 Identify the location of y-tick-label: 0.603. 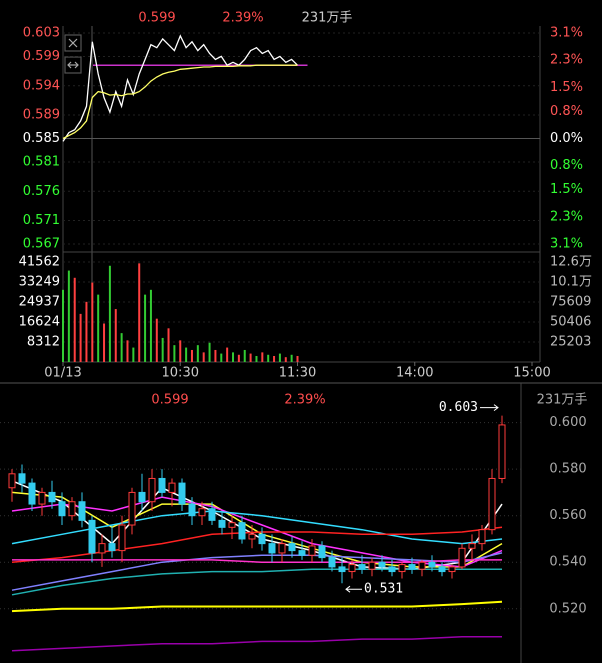
(41, 33).